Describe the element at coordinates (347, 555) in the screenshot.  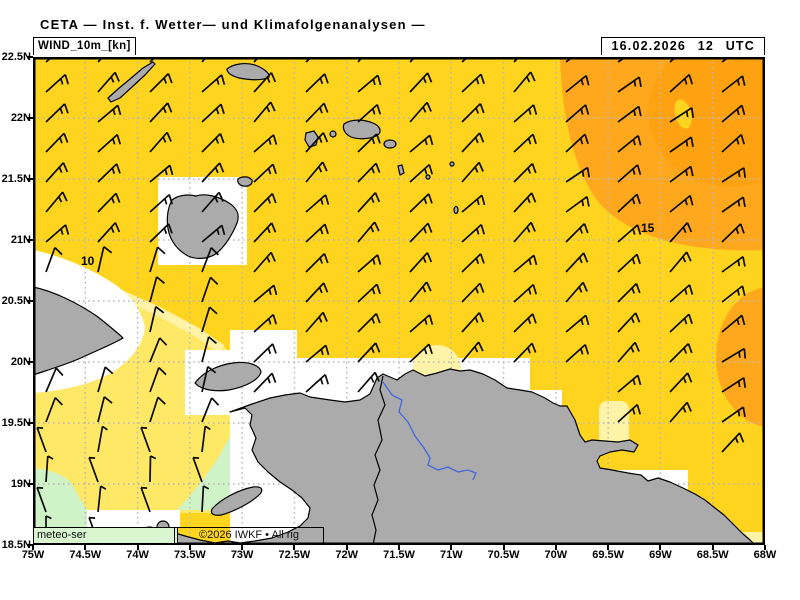
I see `lon-label-72W: 72W` at that location.